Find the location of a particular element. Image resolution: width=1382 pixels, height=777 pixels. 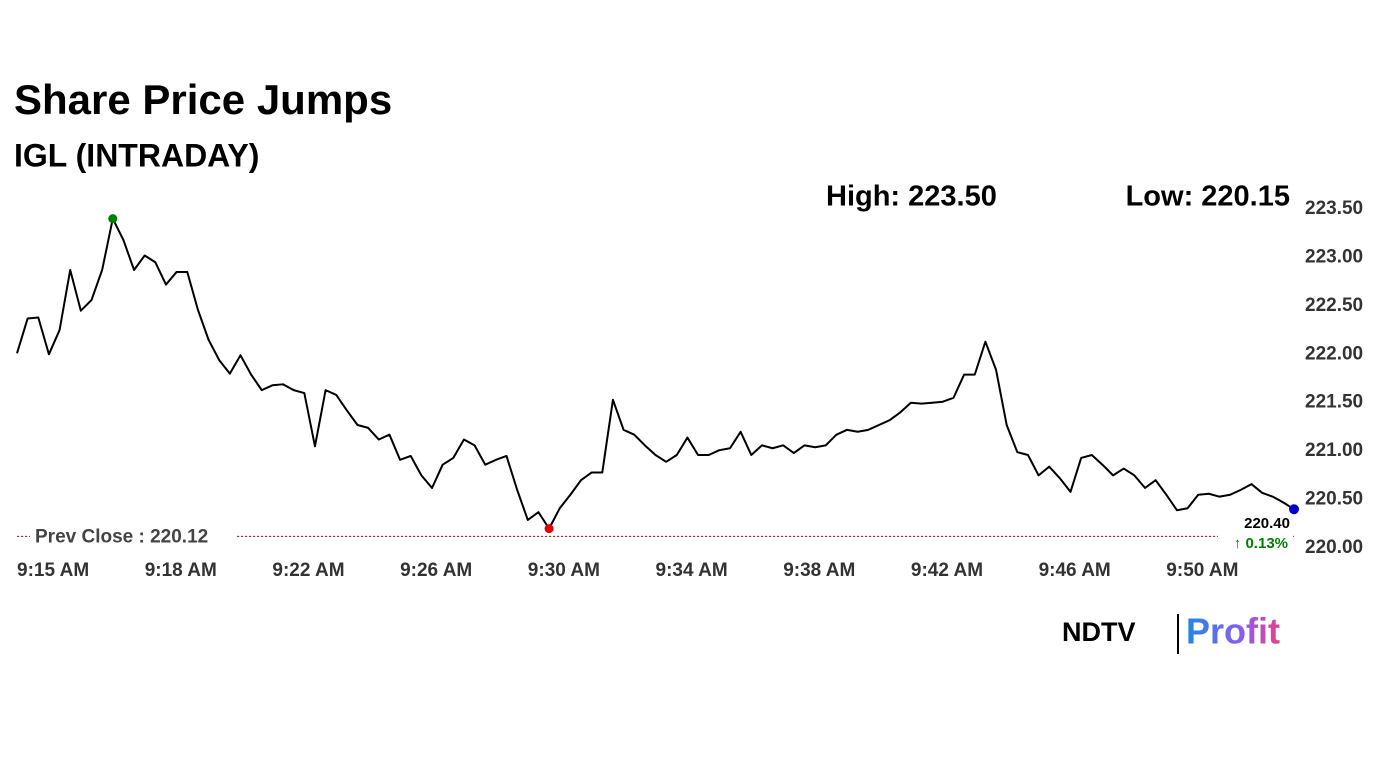

high-marker is located at coordinates (113, 219).